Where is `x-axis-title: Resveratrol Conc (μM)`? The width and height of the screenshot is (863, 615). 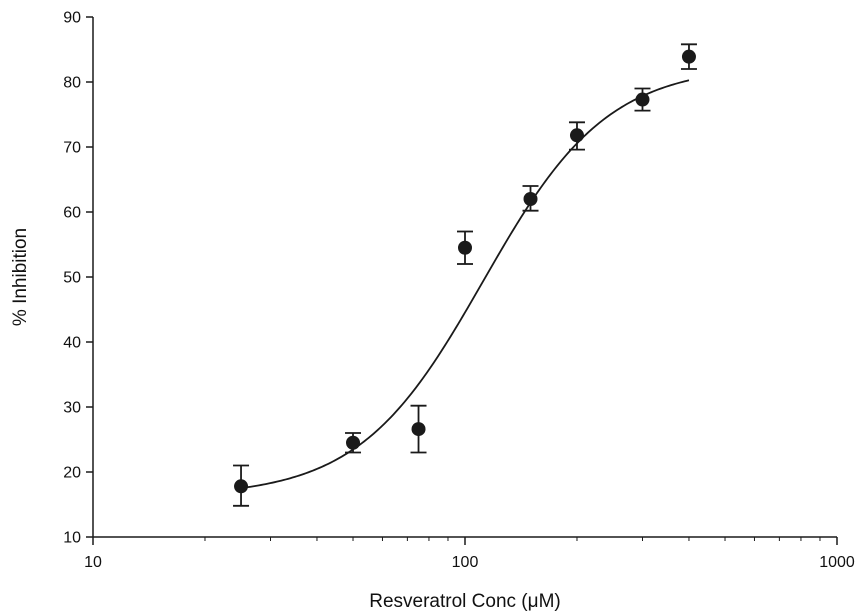
x-axis-title: Resveratrol Conc (μM) is located at coordinates (464, 601).